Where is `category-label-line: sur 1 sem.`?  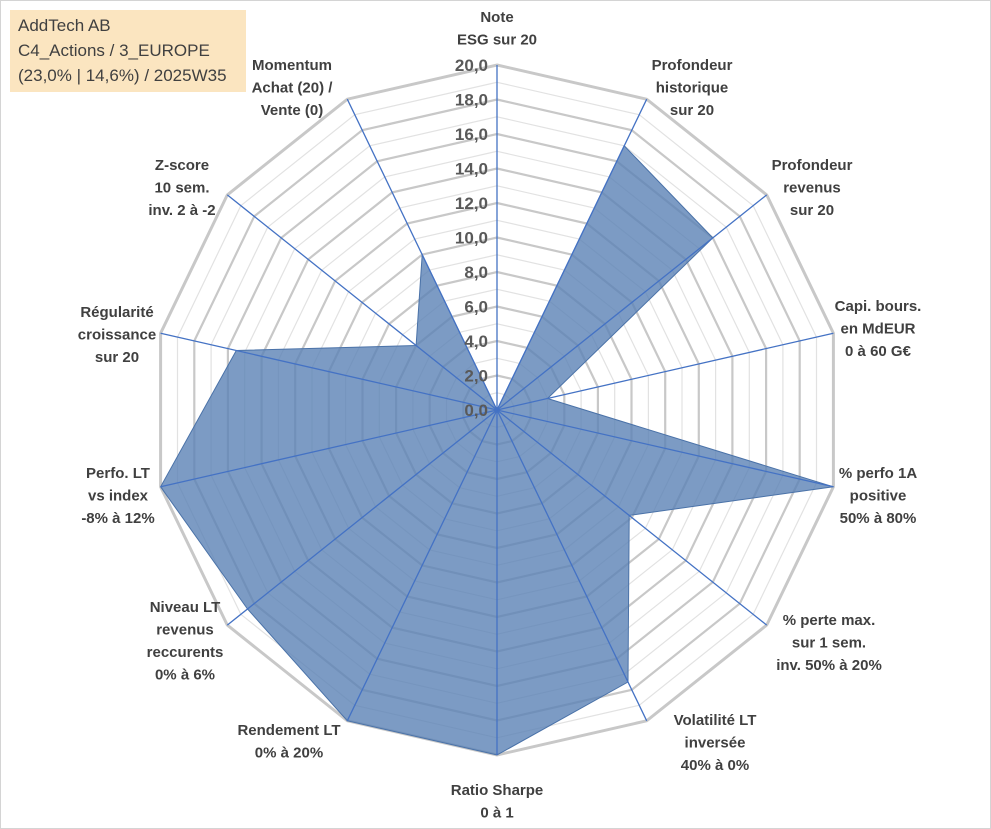 category-label-line: sur 1 sem. is located at coordinates (829, 643).